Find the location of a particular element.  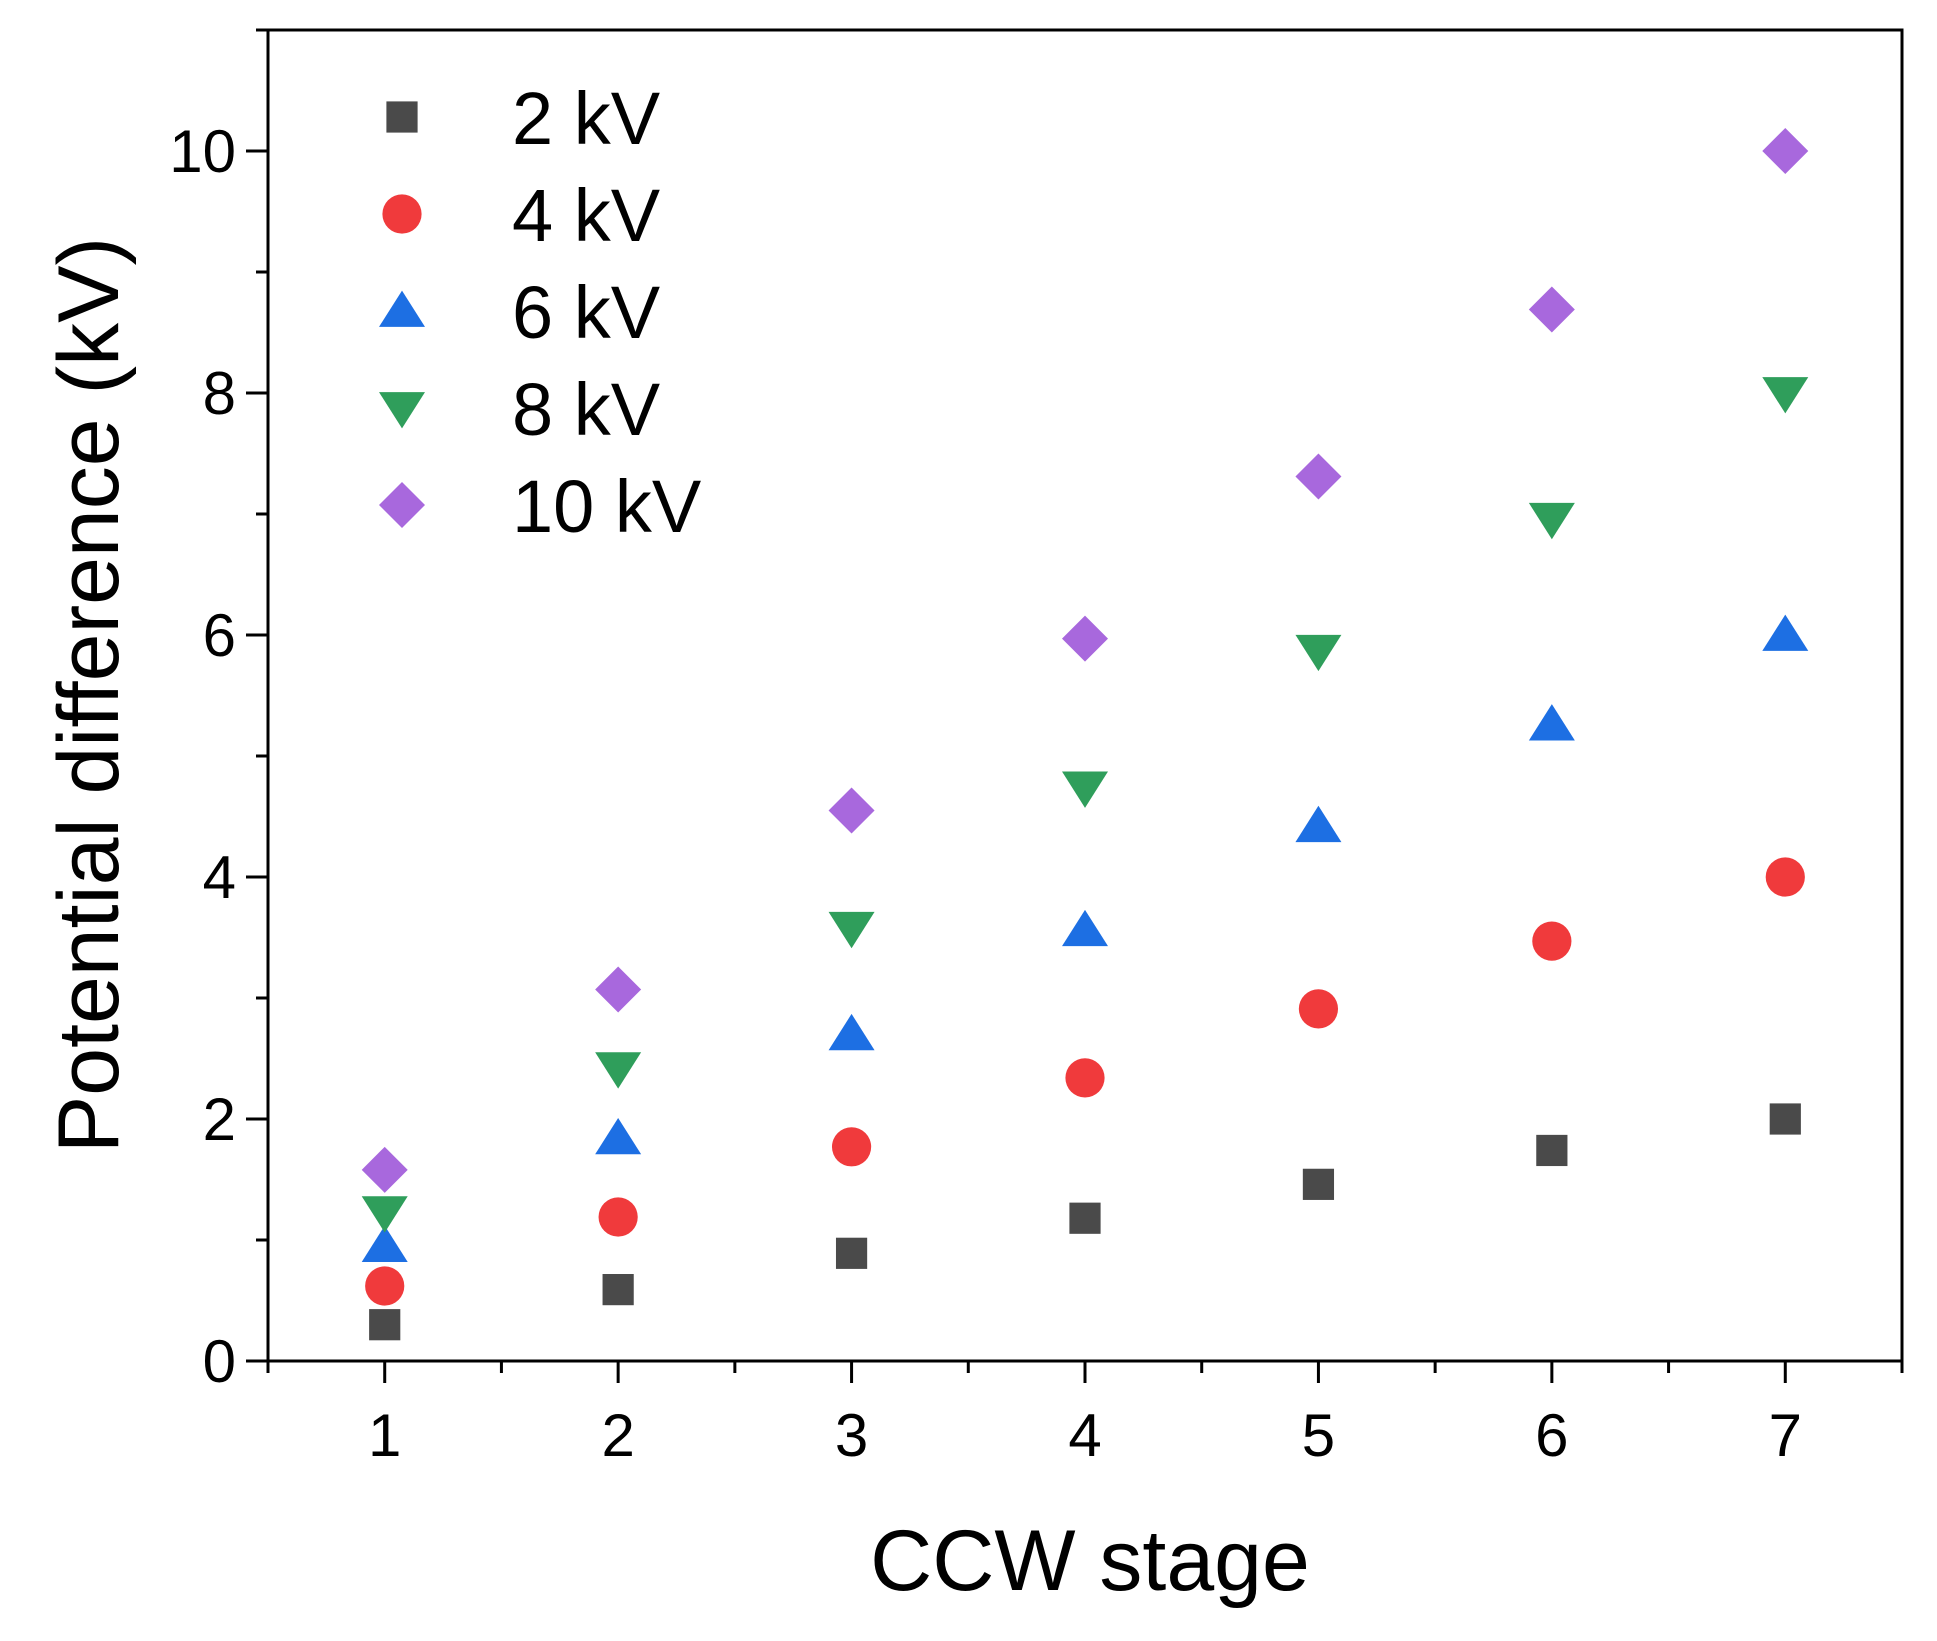

y-tick-label: 8 is located at coordinates (219, 393).